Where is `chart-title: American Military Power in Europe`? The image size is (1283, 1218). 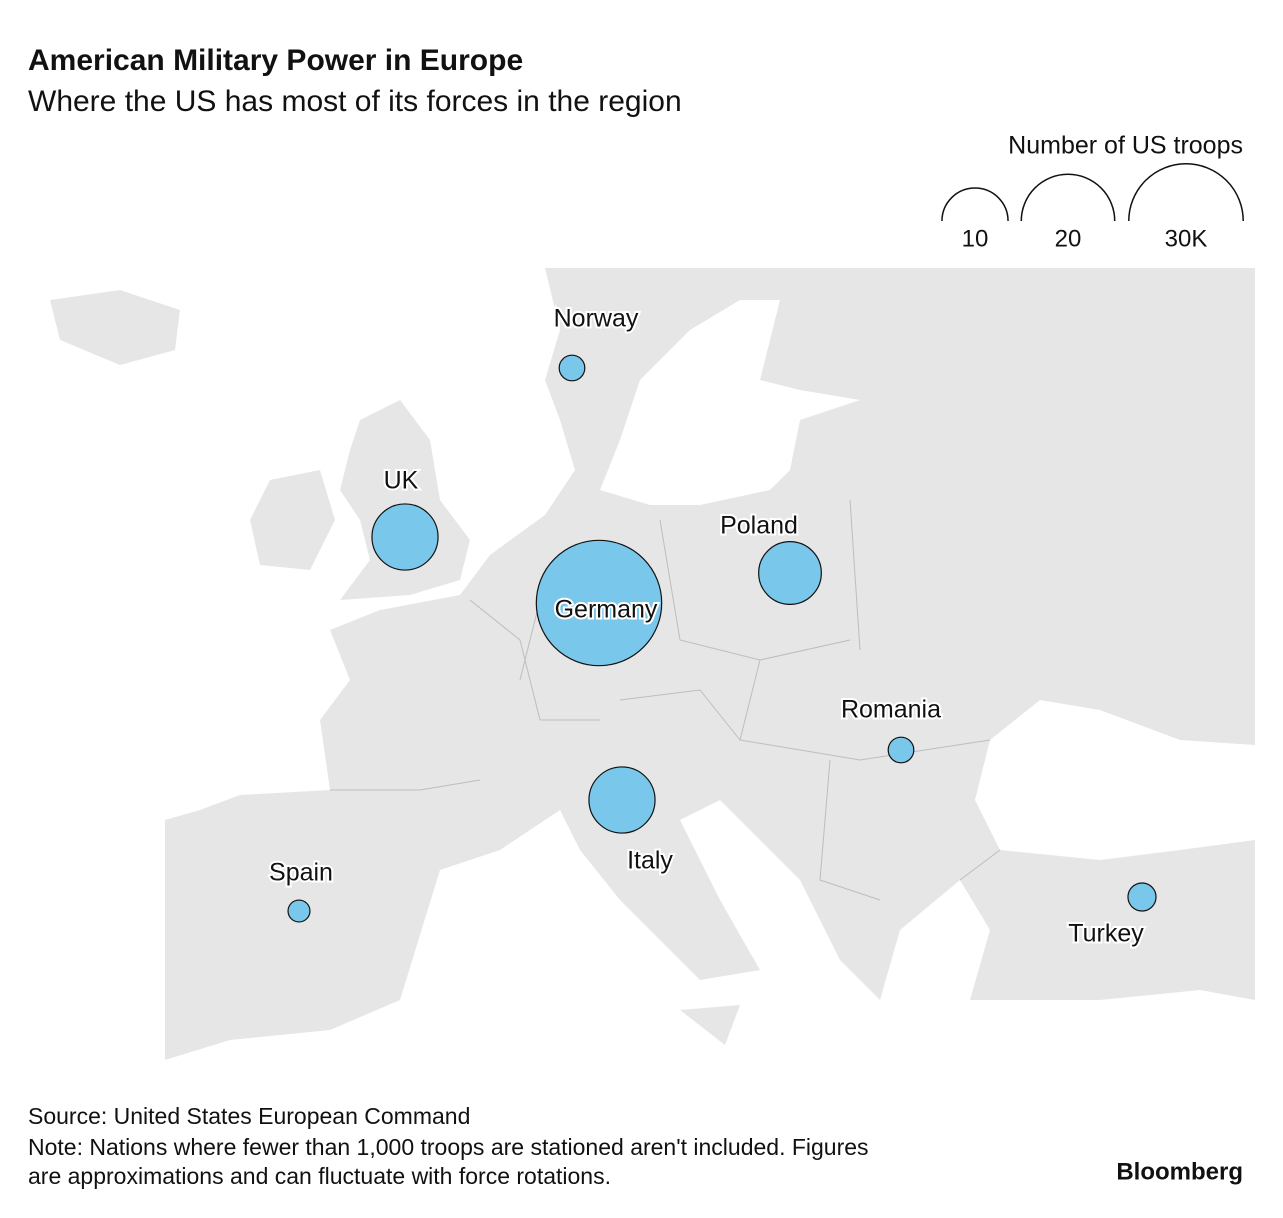
chart-title: American Military Power in Europe is located at coordinates (275, 60).